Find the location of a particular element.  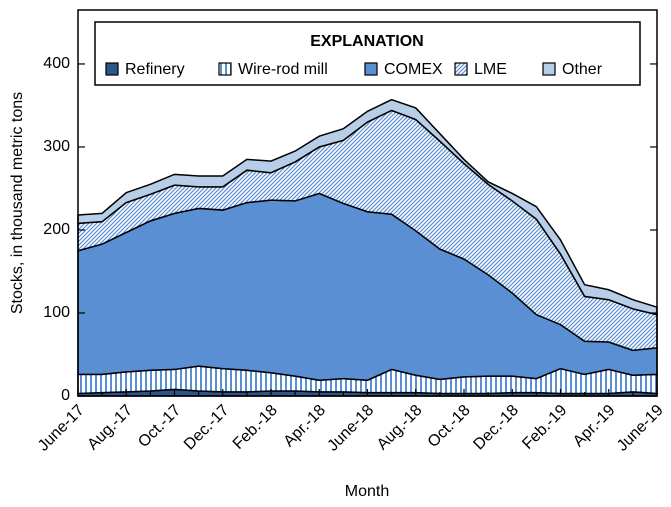

y-axis-label: Stocks, in thousand metric tons is located at coordinates (17, 203).